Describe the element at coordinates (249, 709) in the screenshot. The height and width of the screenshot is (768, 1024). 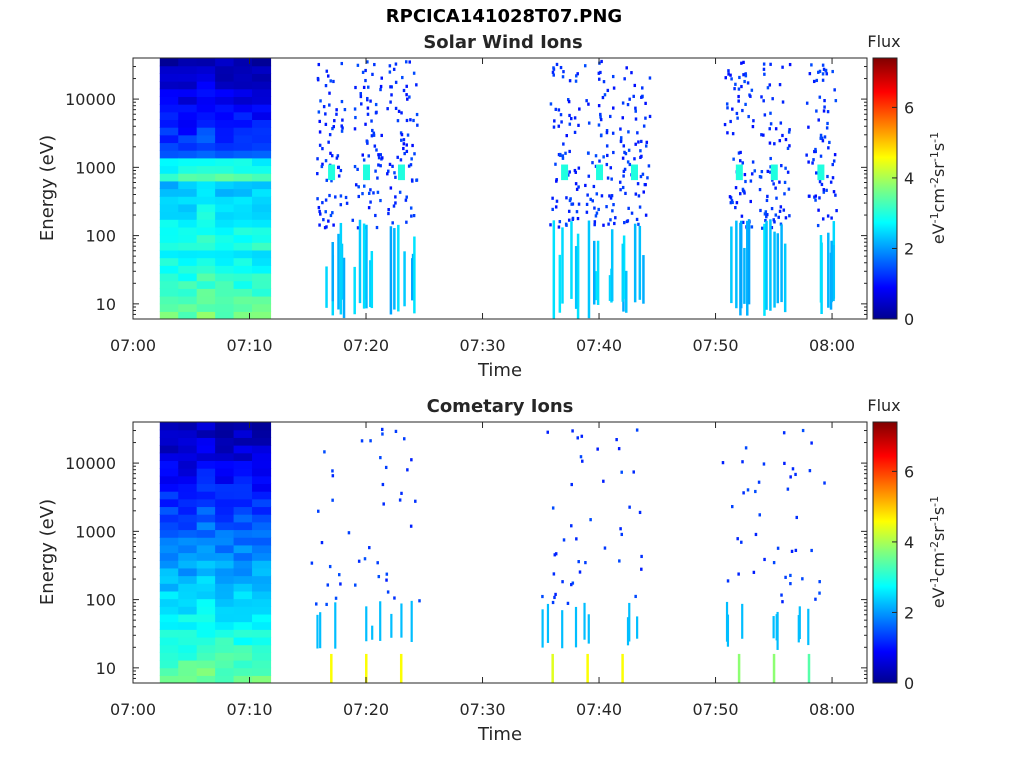
I see `x-tick-label: 07:10` at that location.